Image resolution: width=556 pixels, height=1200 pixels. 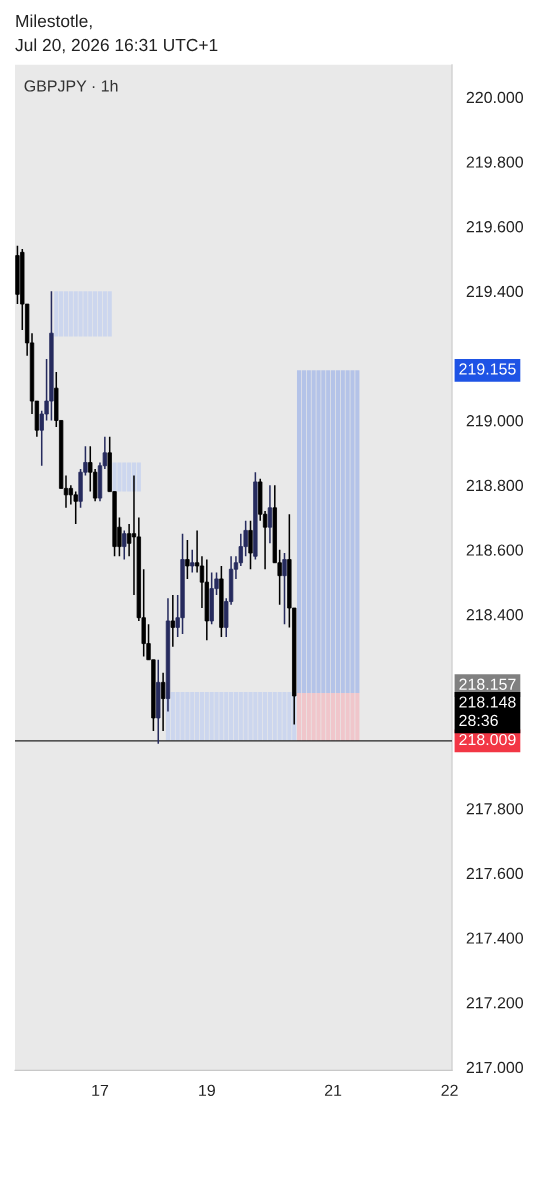 I want to click on x-tick-label: 21, so click(x=333, y=1090).